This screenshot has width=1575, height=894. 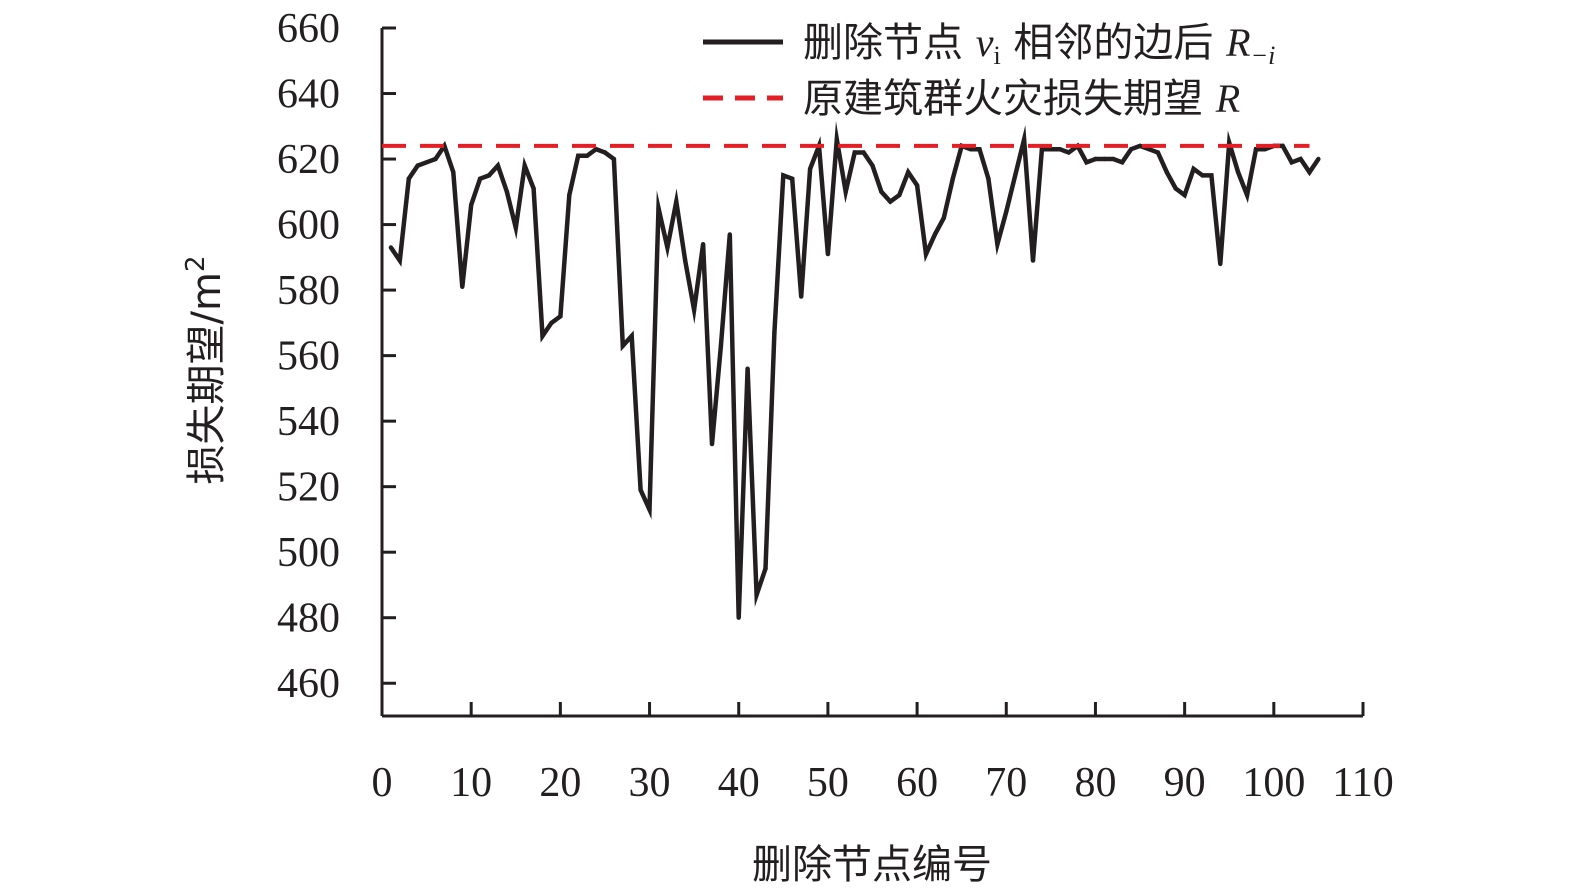 I want to click on x-tick-label-90: 90, so click(x=1185, y=783).